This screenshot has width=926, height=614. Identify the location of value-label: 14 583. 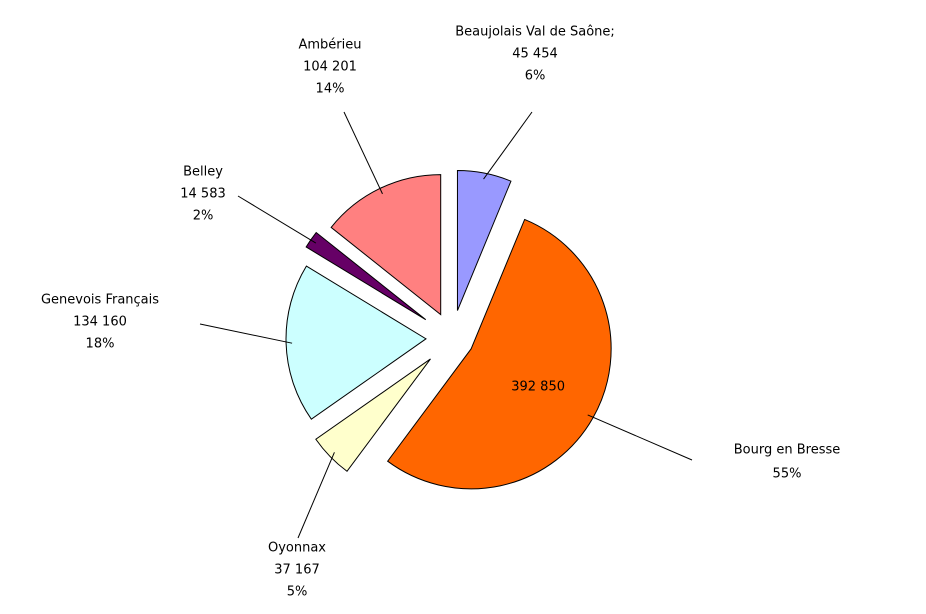
(203, 194).